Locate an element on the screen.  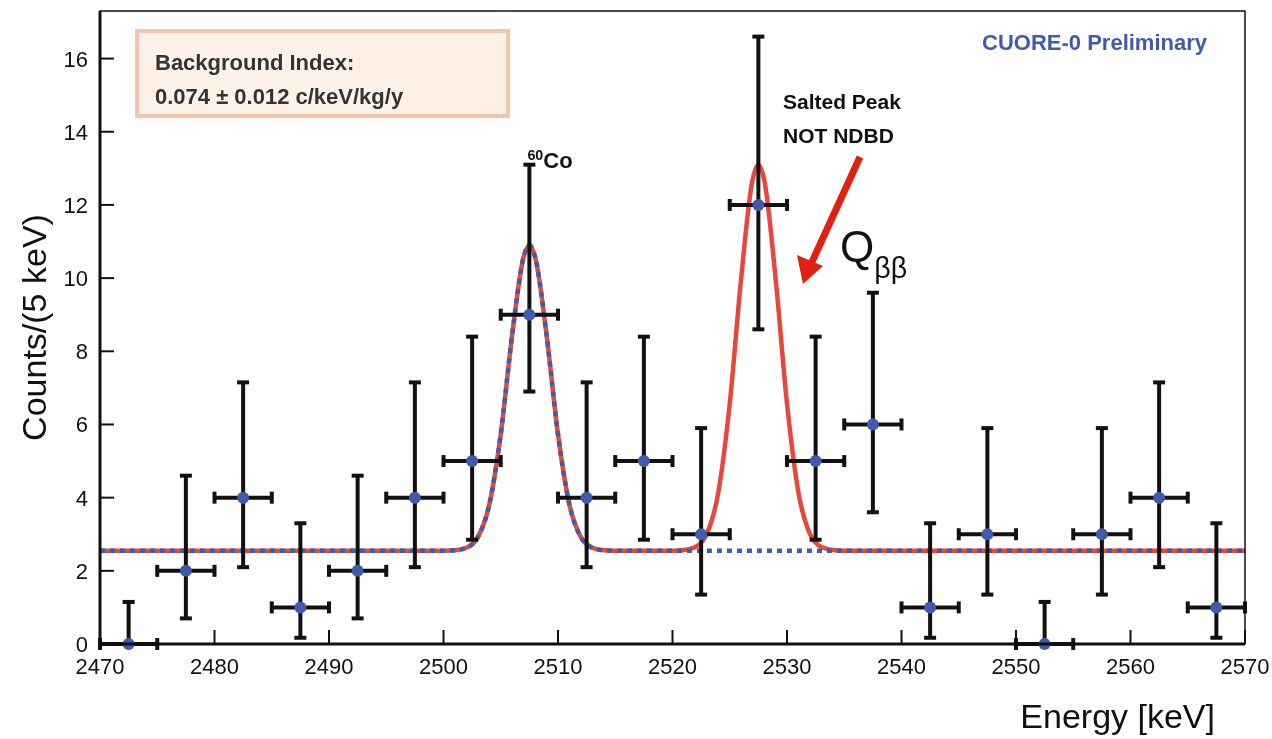
annotation: $^{60}$Co is located at coordinates (550, 160).